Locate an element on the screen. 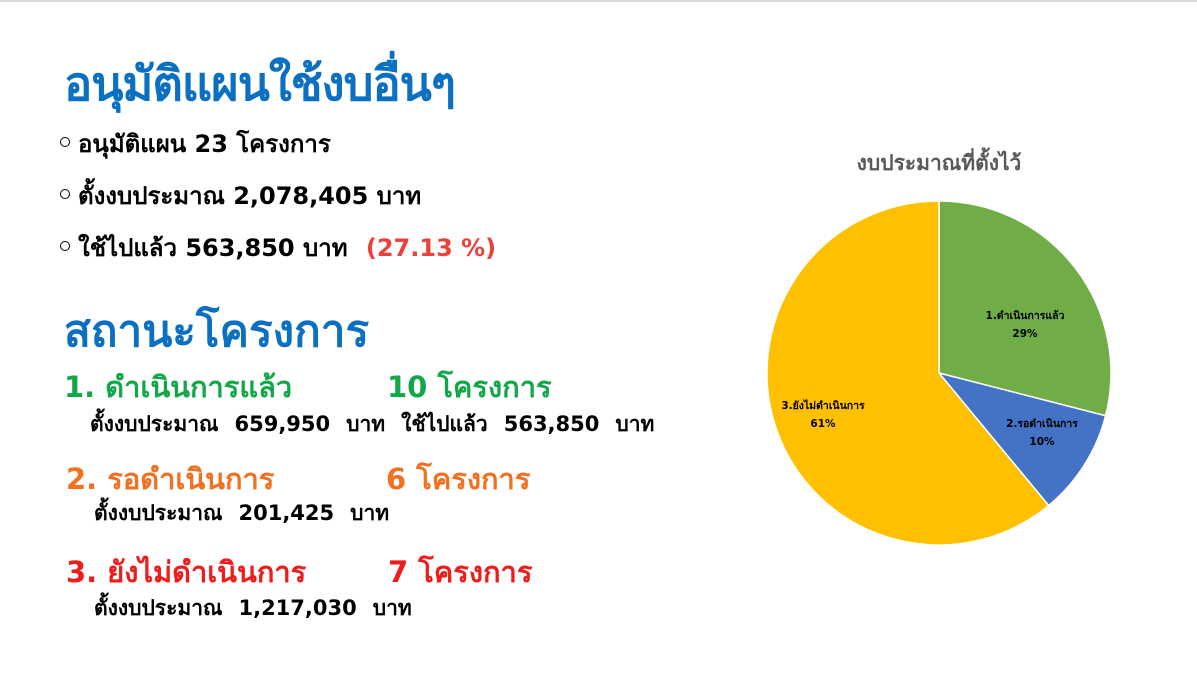 Image resolution: width=1197 pixels, height=673 pixels. pie-slice-2-percent: 10% is located at coordinates (1042, 442).